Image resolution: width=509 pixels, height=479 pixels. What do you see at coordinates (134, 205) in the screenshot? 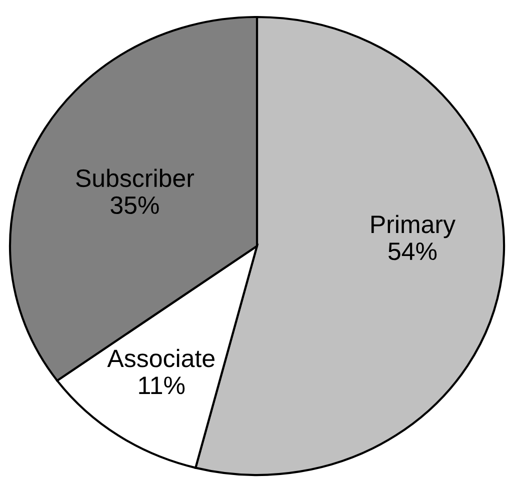
I see `data-label: 35%` at bounding box center [134, 205].